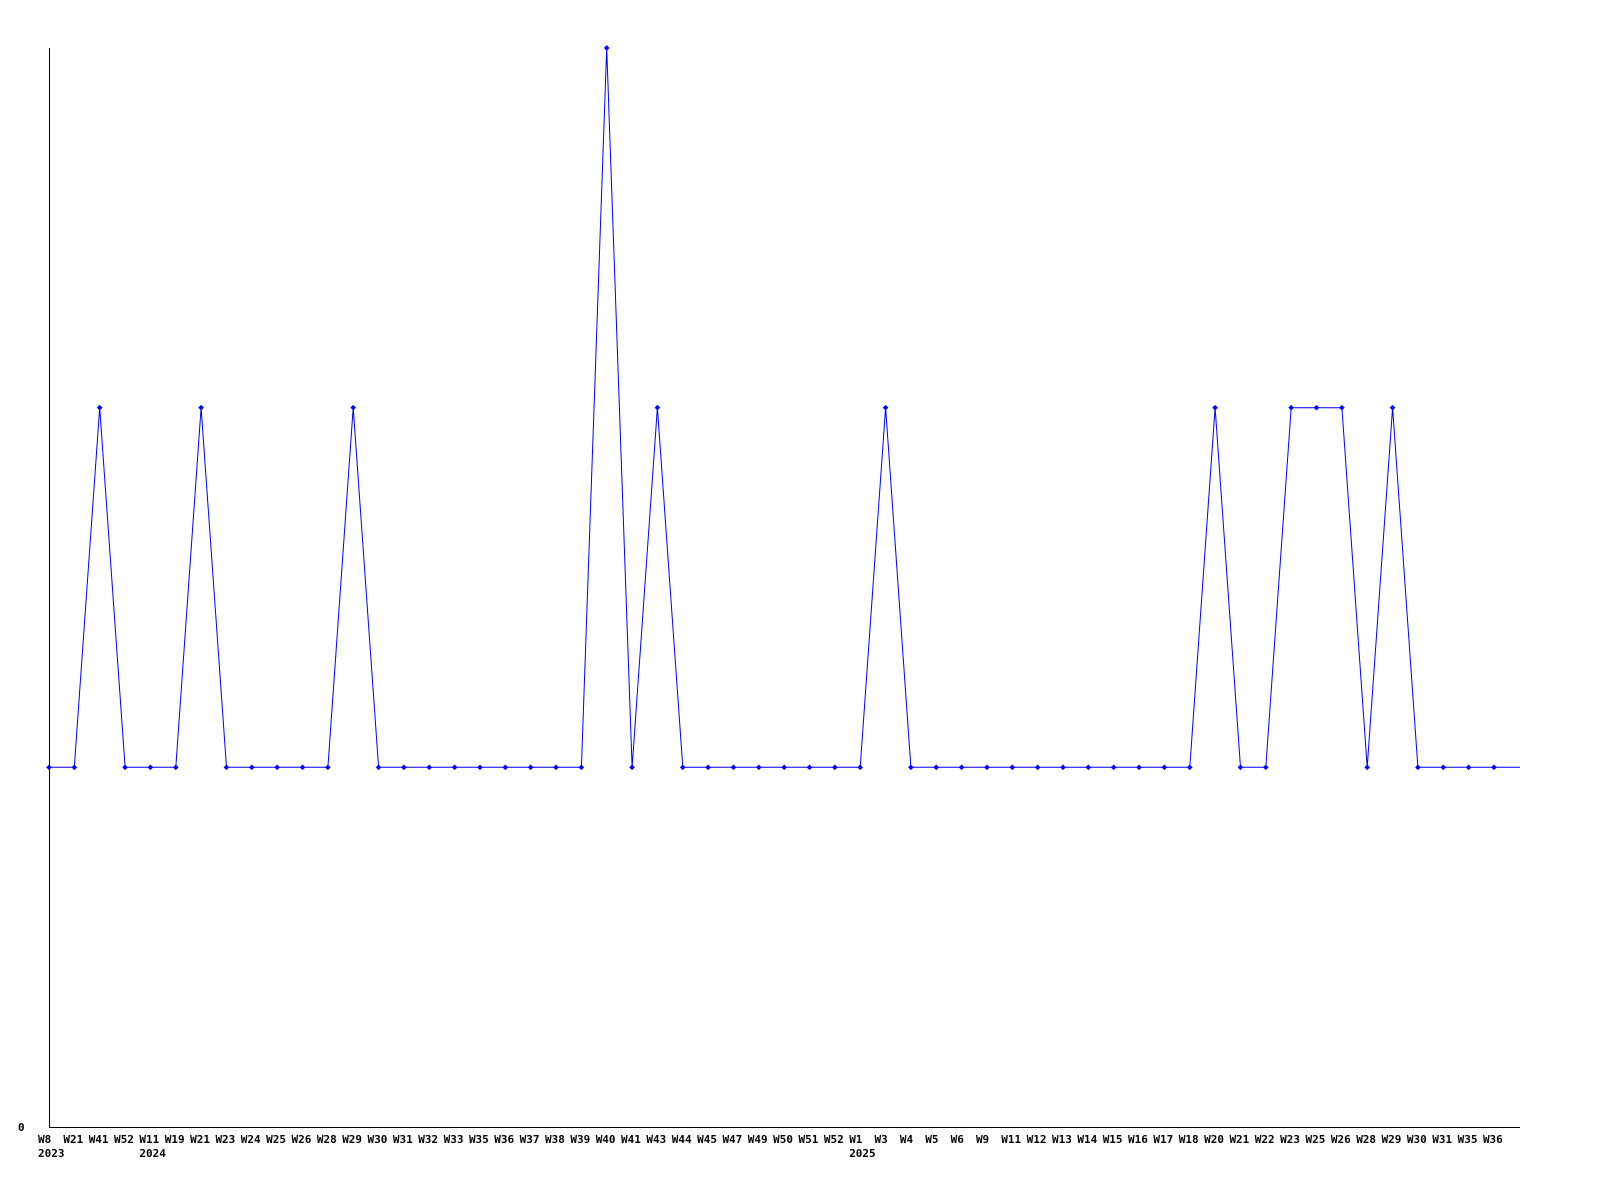  I want to click on x-tick-label: W31, so click(403, 1139).